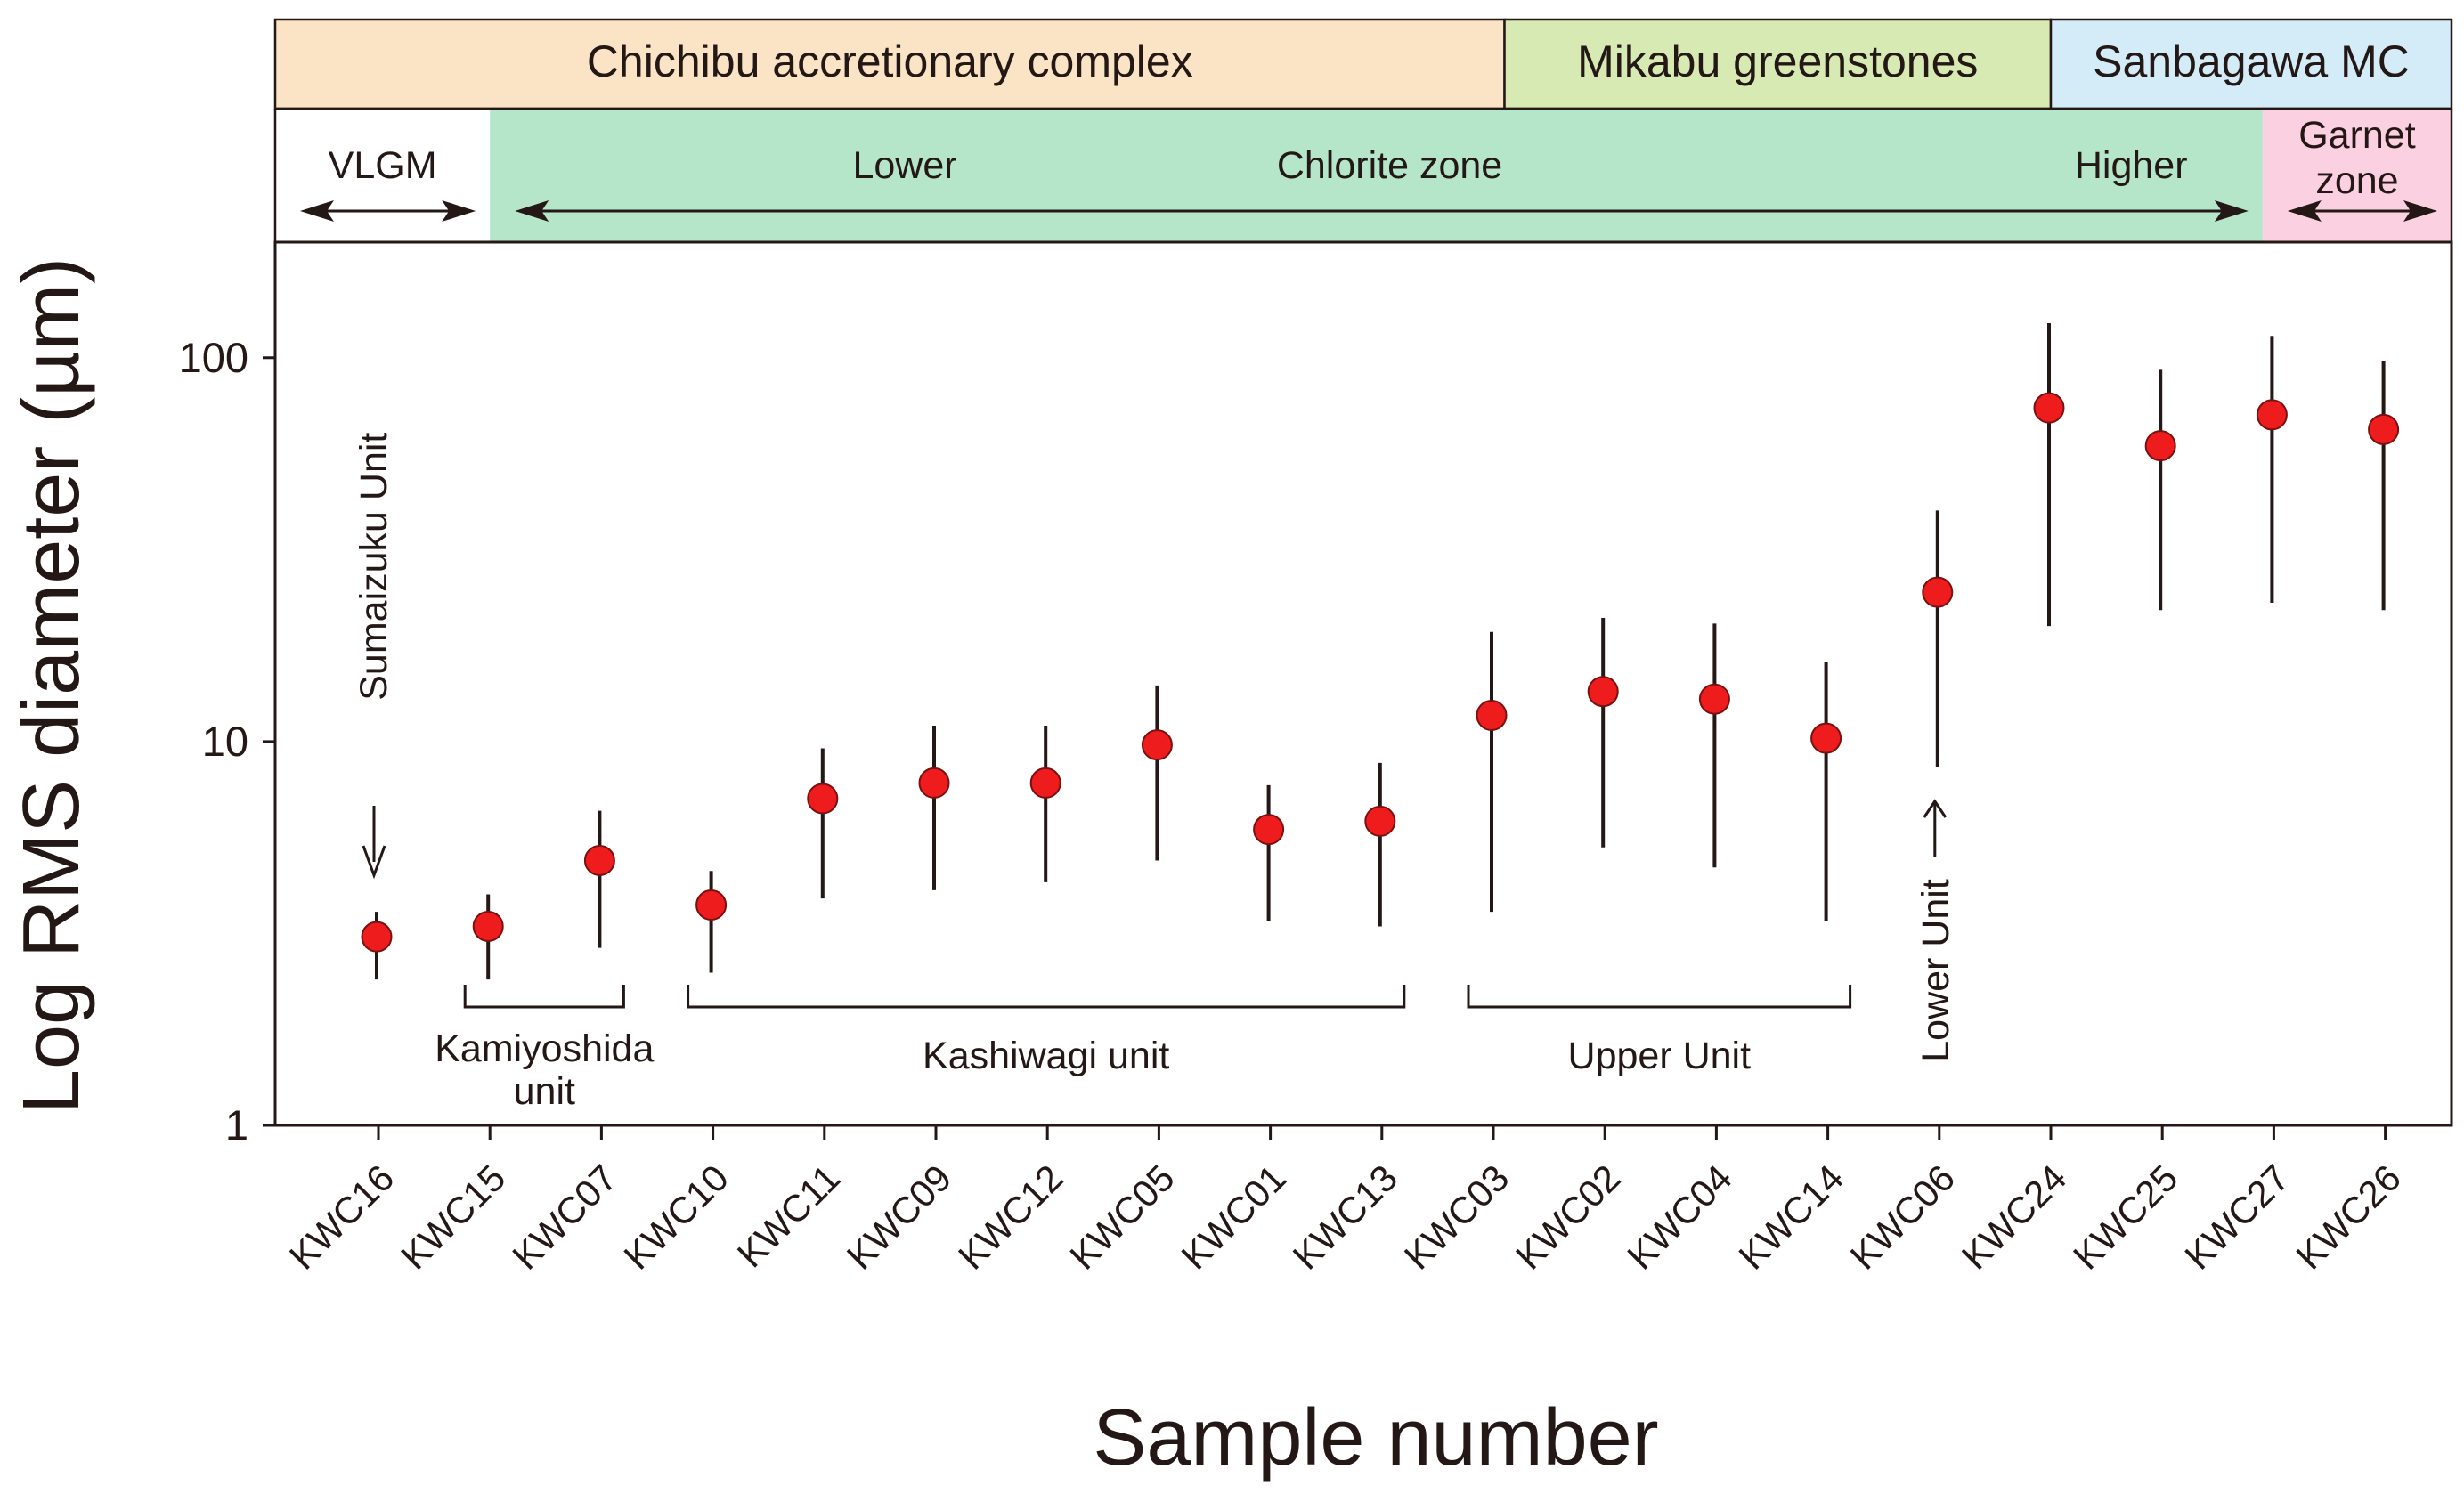 This screenshot has height=1502, width=2464. I want to click on x-axis-title: Sample number, so click(1375, 1437).